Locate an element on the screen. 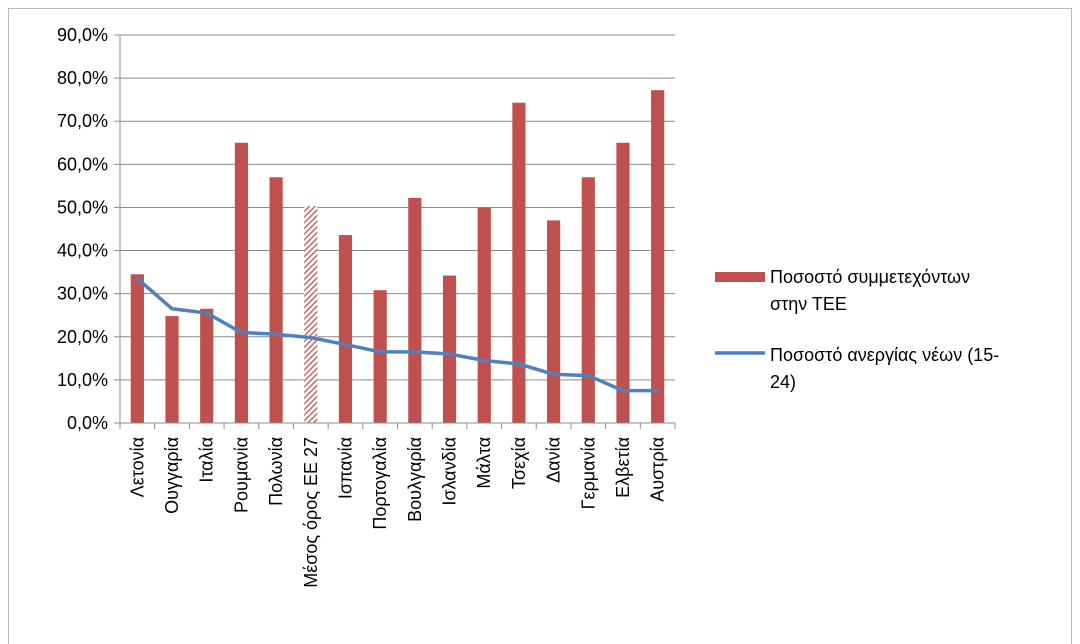  y-tick-label: 40,0% is located at coordinates (82, 251).